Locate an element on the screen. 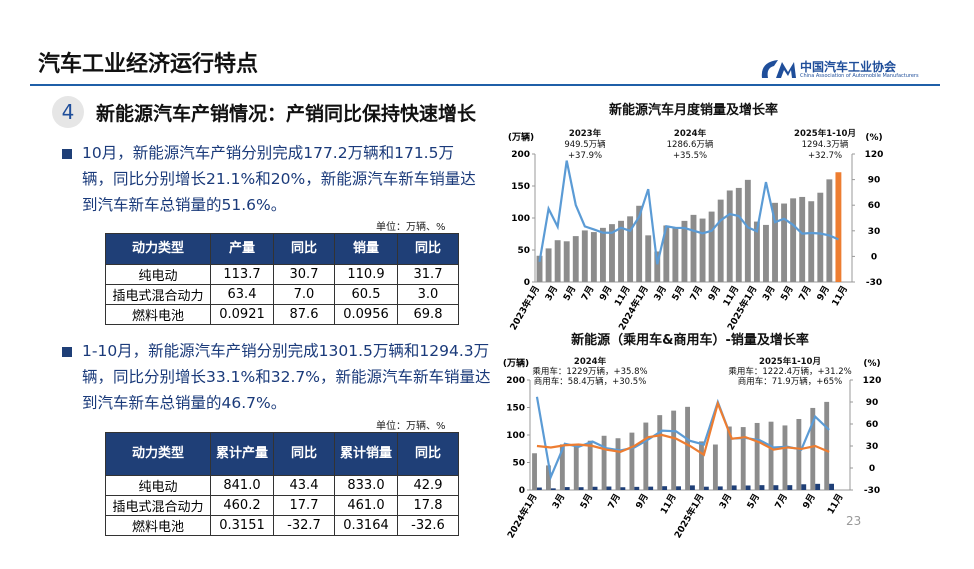 This screenshot has height=569, width=974. table-cell: 42.9 is located at coordinates (428, 485).